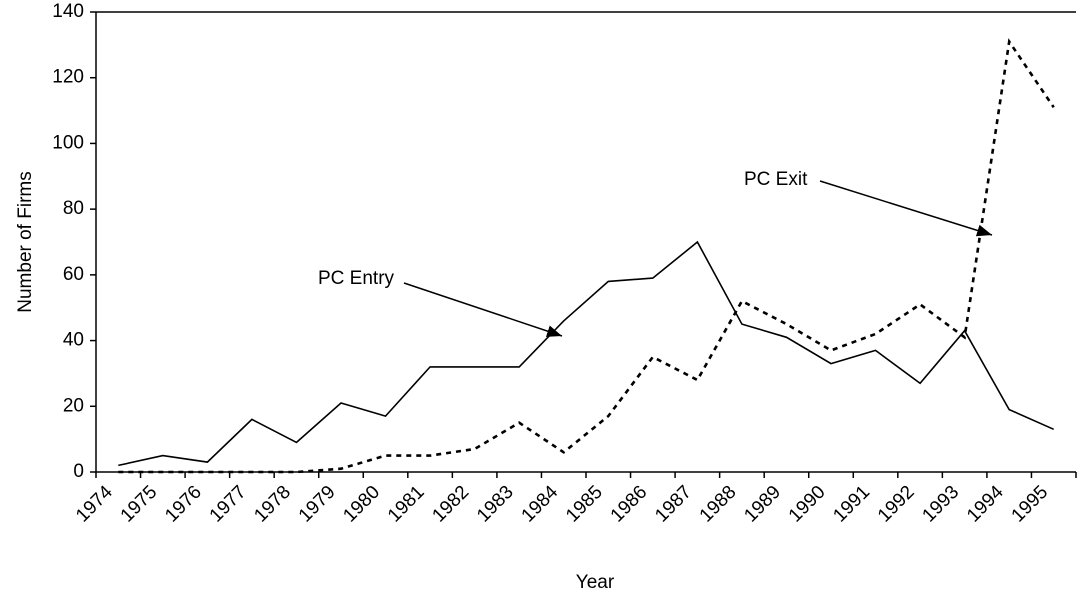  I want to click on x-tick-label: 1989, so click(762, 504).